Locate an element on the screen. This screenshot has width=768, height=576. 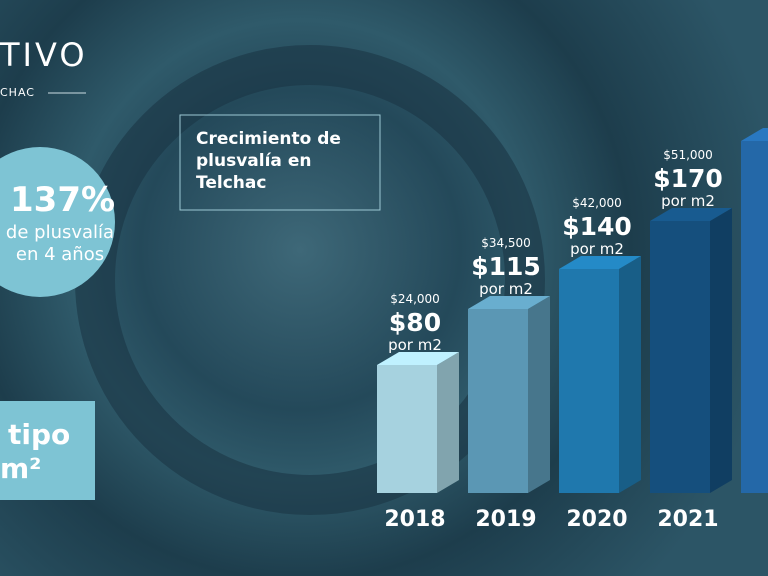
x-tick-label: 2020 is located at coordinates (596, 519).